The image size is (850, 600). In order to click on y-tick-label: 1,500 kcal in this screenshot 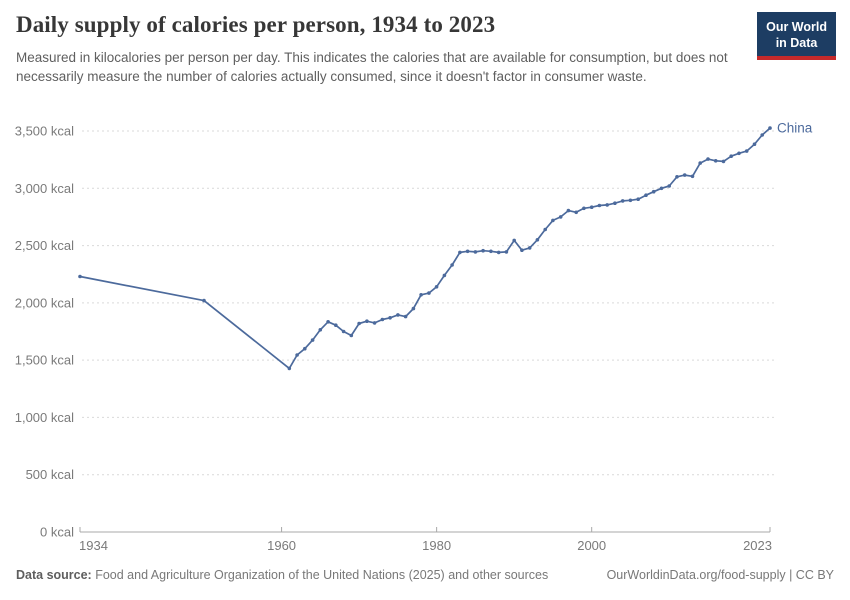, I will do `click(44, 360)`.